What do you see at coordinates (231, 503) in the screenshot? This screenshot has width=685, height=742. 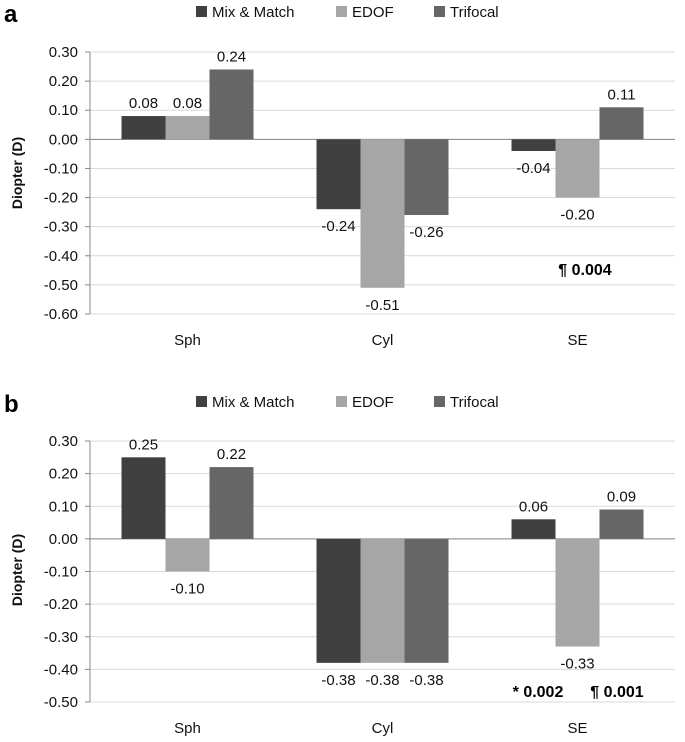 I see `panel-b-bar-sph-trifocal` at bounding box center [231, 503].